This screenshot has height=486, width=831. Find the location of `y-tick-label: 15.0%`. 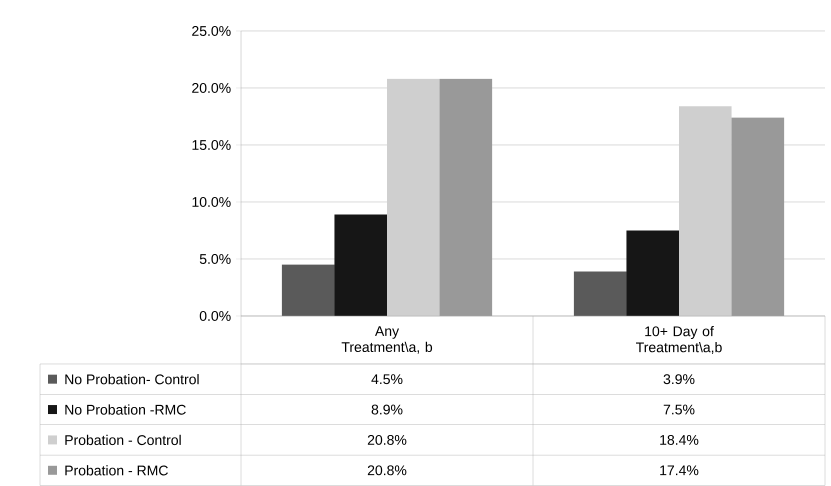

y-tick-label: 15.0% is located at coordinates (211, 145).